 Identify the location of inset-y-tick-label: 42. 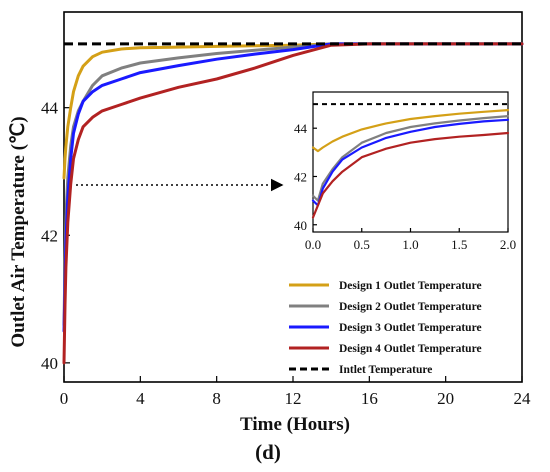
(300, 176).